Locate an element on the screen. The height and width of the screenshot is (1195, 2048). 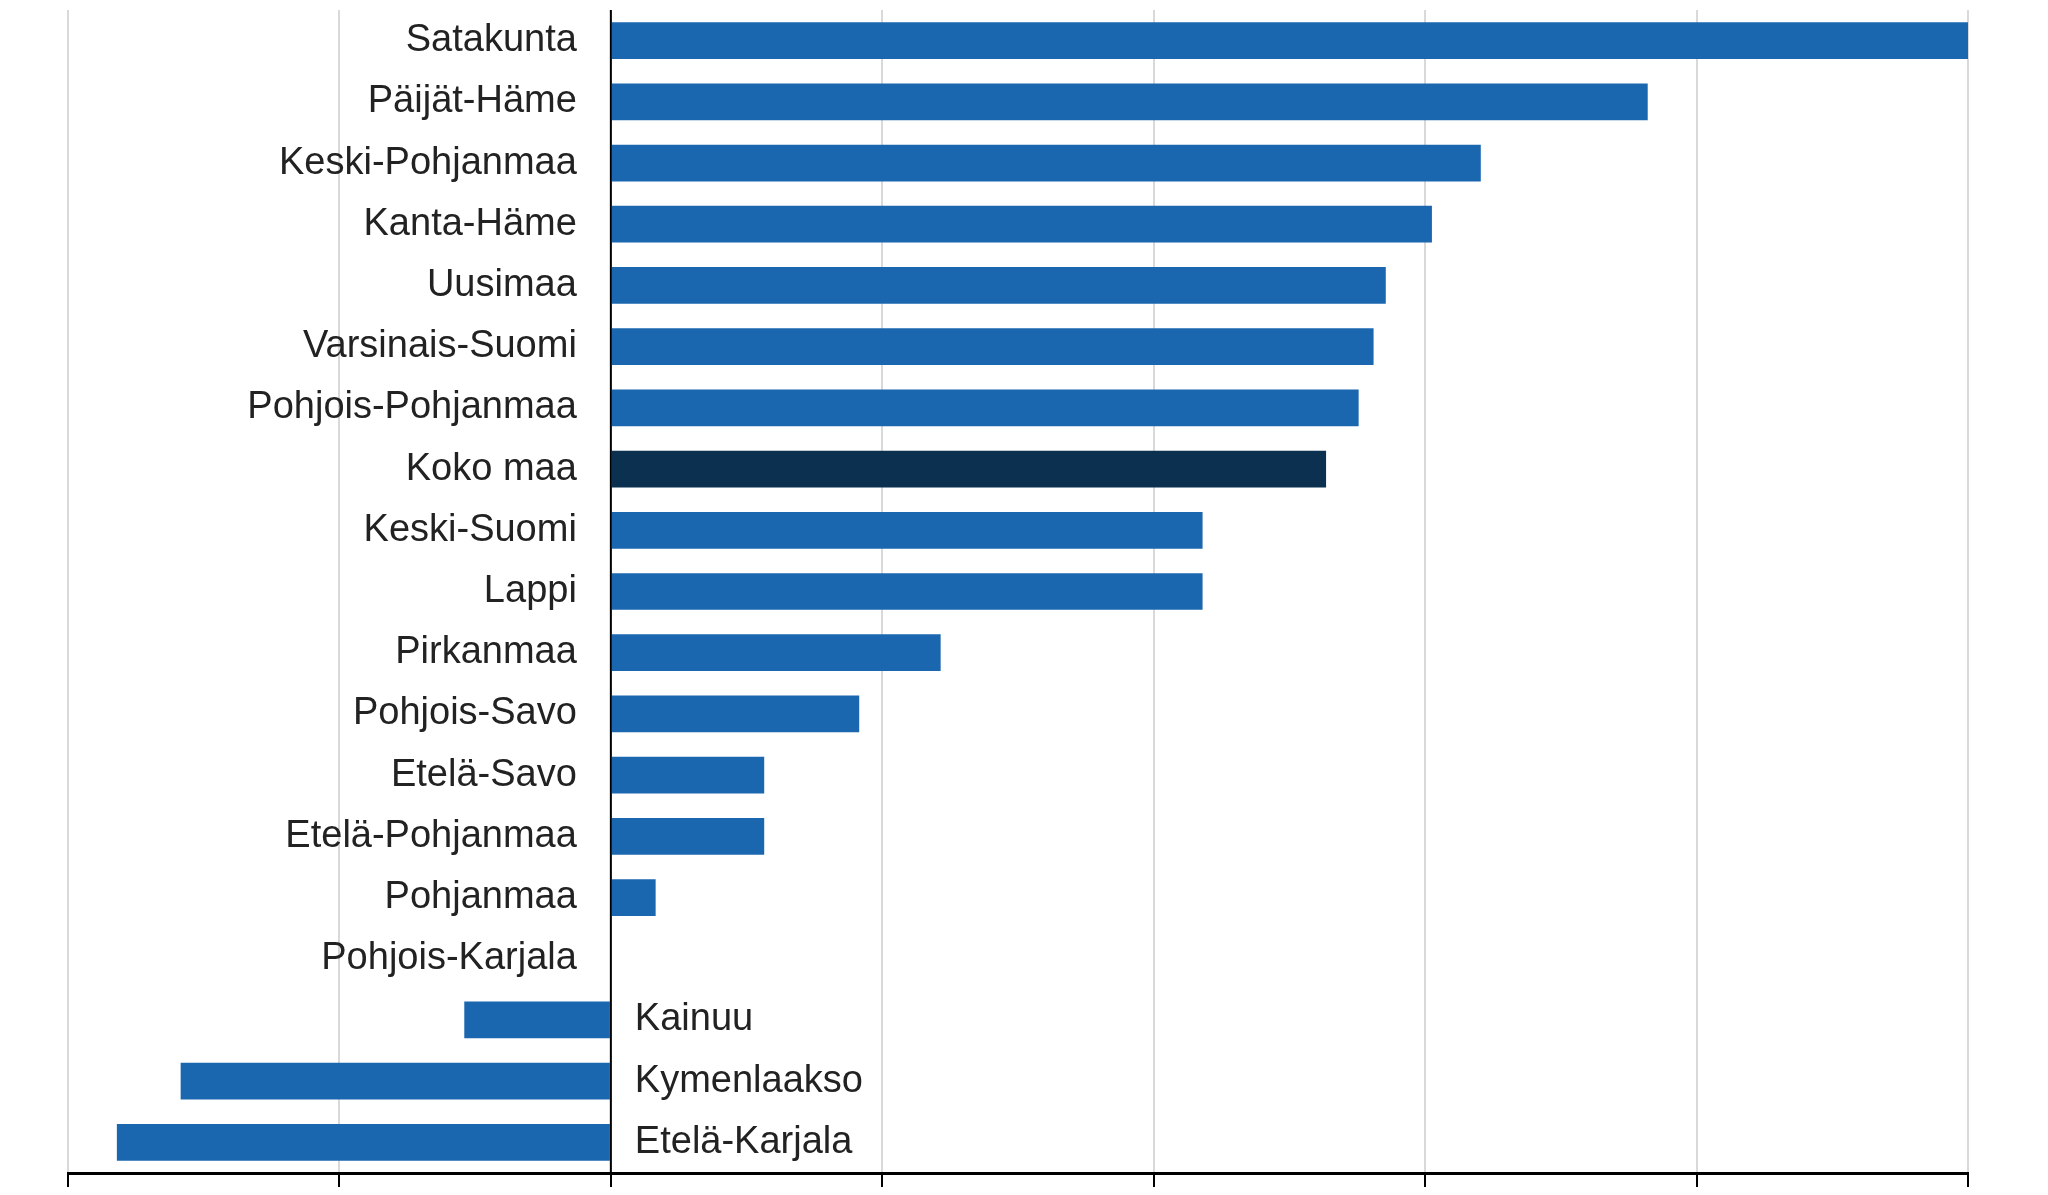
y-tick-label: Varsinais-Suomi is located at coordinates (440, 344).